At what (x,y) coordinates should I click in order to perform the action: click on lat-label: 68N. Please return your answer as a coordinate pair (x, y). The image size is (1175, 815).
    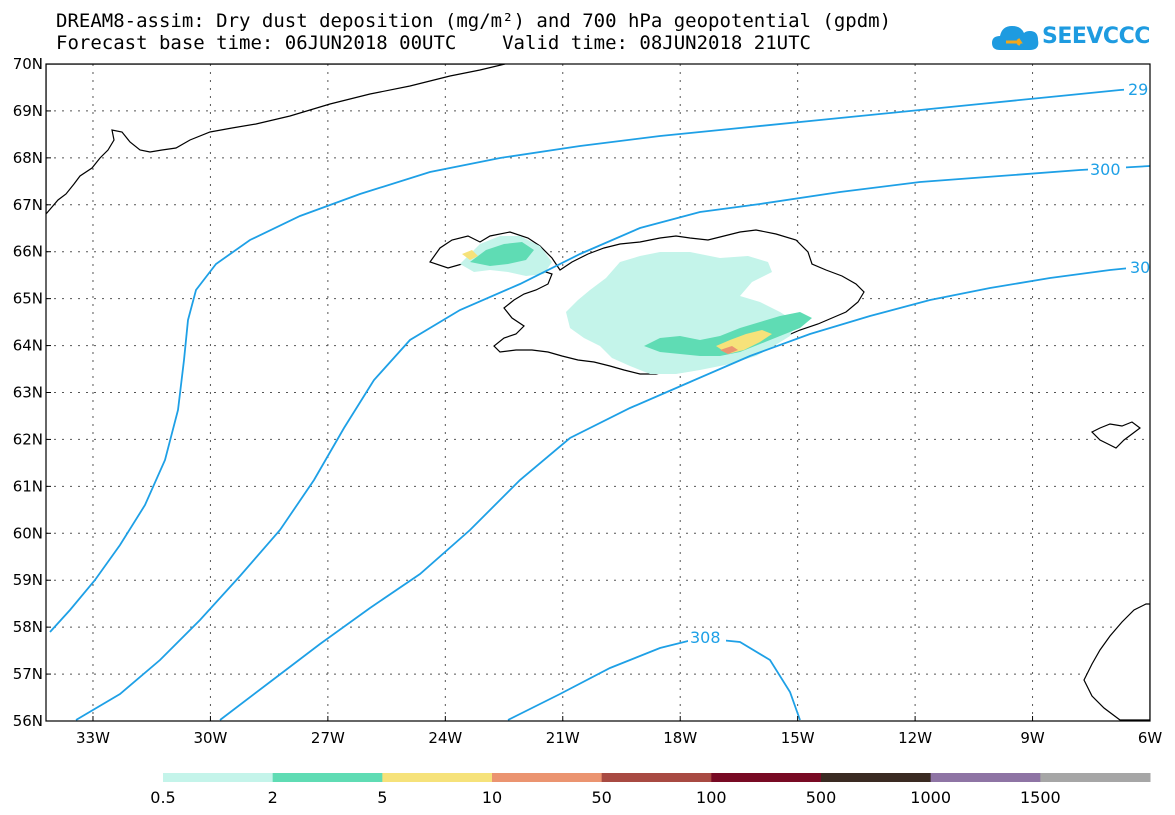
    Looking at the image, I should click on (28, 158).